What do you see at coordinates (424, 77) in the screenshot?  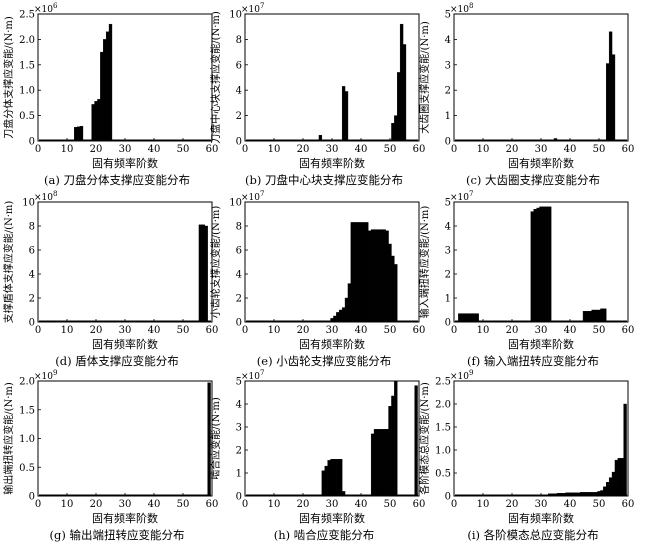 I see `y-axis-label: 大齿圈支撑应变能/(N·m)` at bounding box center [424, 77].